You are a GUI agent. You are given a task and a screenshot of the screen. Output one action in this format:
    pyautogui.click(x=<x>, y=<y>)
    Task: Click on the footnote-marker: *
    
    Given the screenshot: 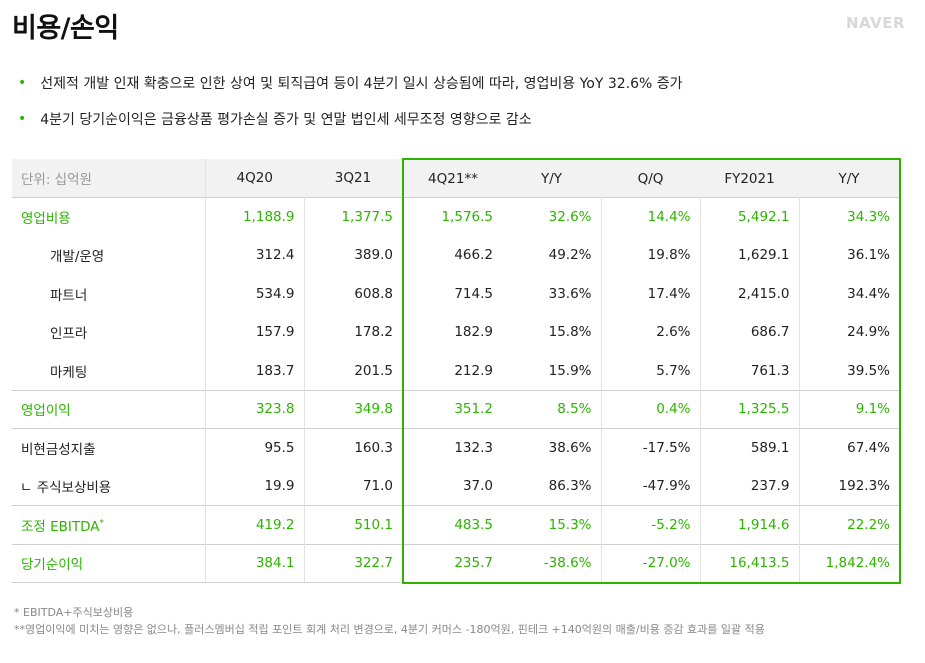 What is the action you would take?
    pyautogui.click(x=102, y=523)
    